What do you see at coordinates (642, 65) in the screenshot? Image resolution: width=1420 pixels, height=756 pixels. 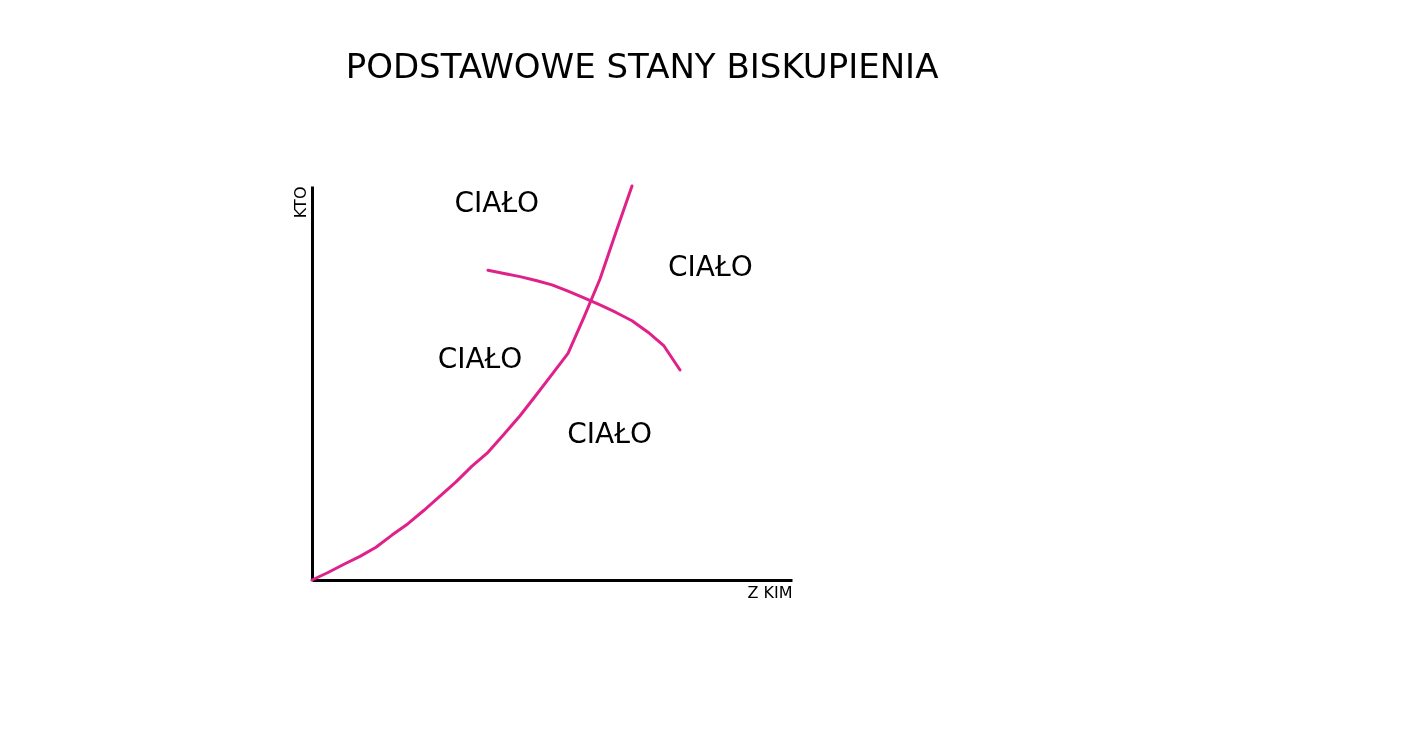 I see `chart-title: PODSTAWOWE STANY BISKUPIENIA` at bounding box center [642, 65].